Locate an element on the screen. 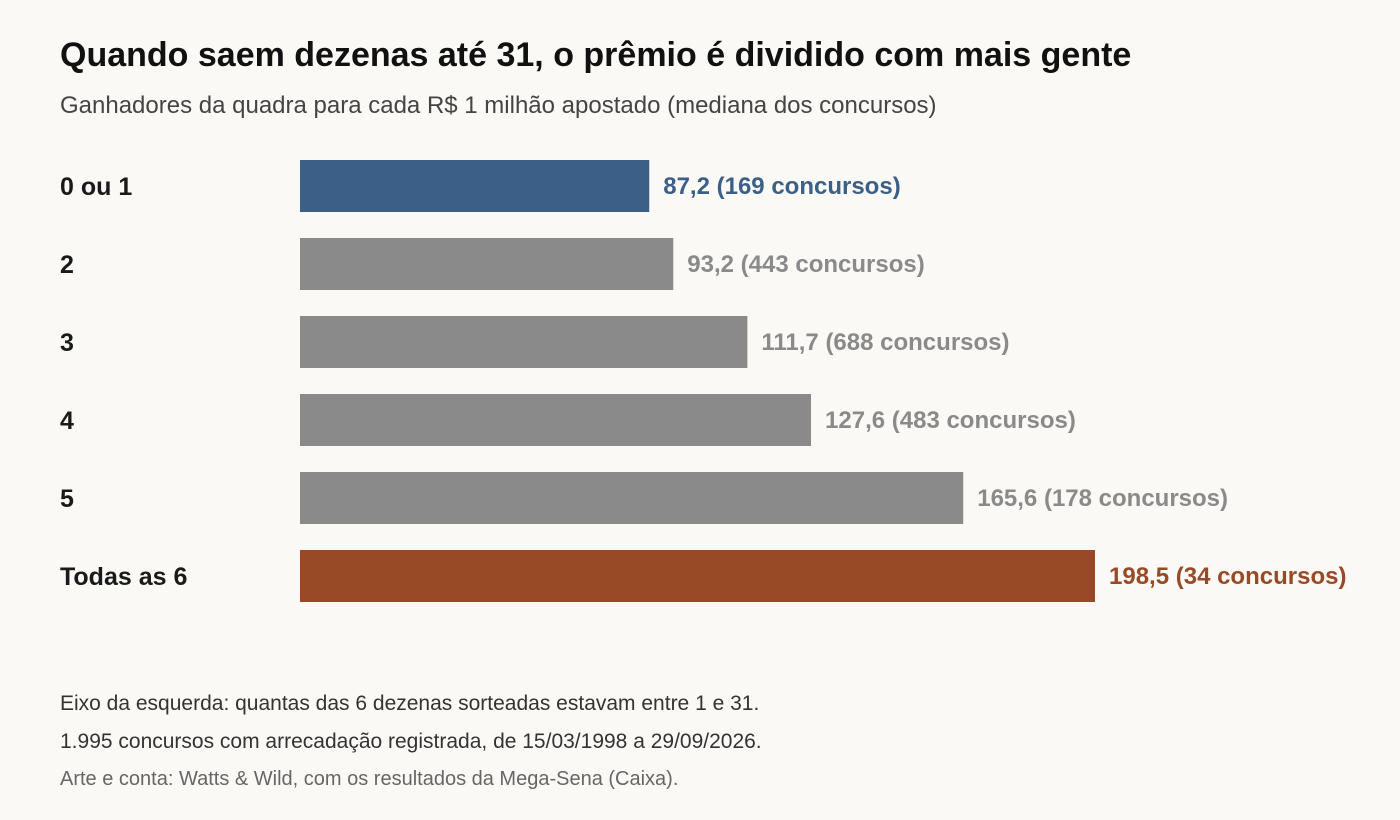 The height and width of the screenshot is (820, 1400). data-label: 127,6 (483 concursos) is located at coordinates (950, 420).